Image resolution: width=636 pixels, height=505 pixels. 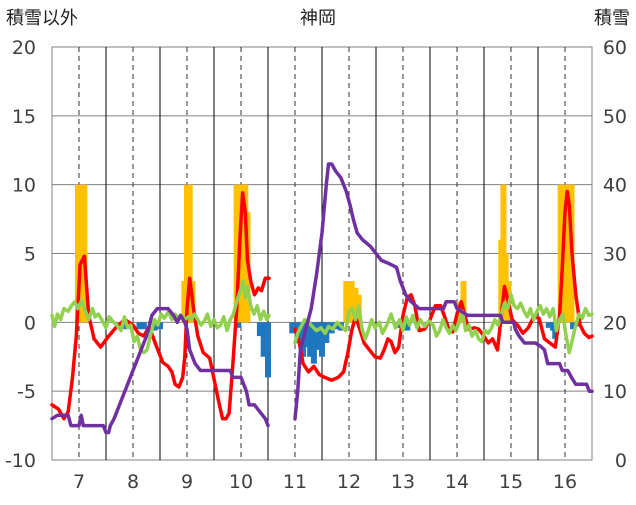 What do you see at coordinates (615, 117) in the screenshot?
I see `y-right-tick-label: 50` at bounding box center [615, 117].